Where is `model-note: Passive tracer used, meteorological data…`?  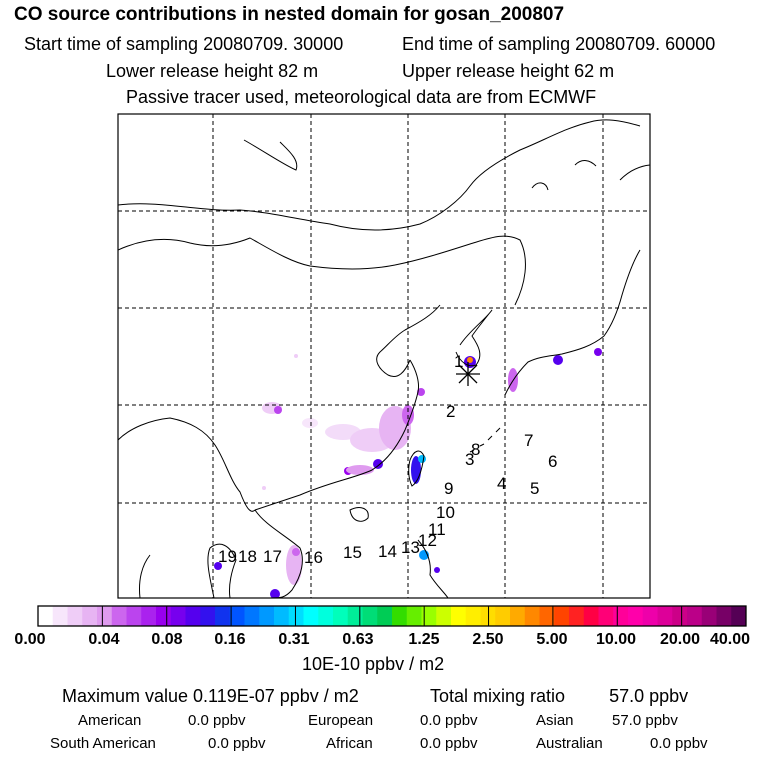
model-note: Passive tracer used, meteorological data… is located at coordinates (361, 97).